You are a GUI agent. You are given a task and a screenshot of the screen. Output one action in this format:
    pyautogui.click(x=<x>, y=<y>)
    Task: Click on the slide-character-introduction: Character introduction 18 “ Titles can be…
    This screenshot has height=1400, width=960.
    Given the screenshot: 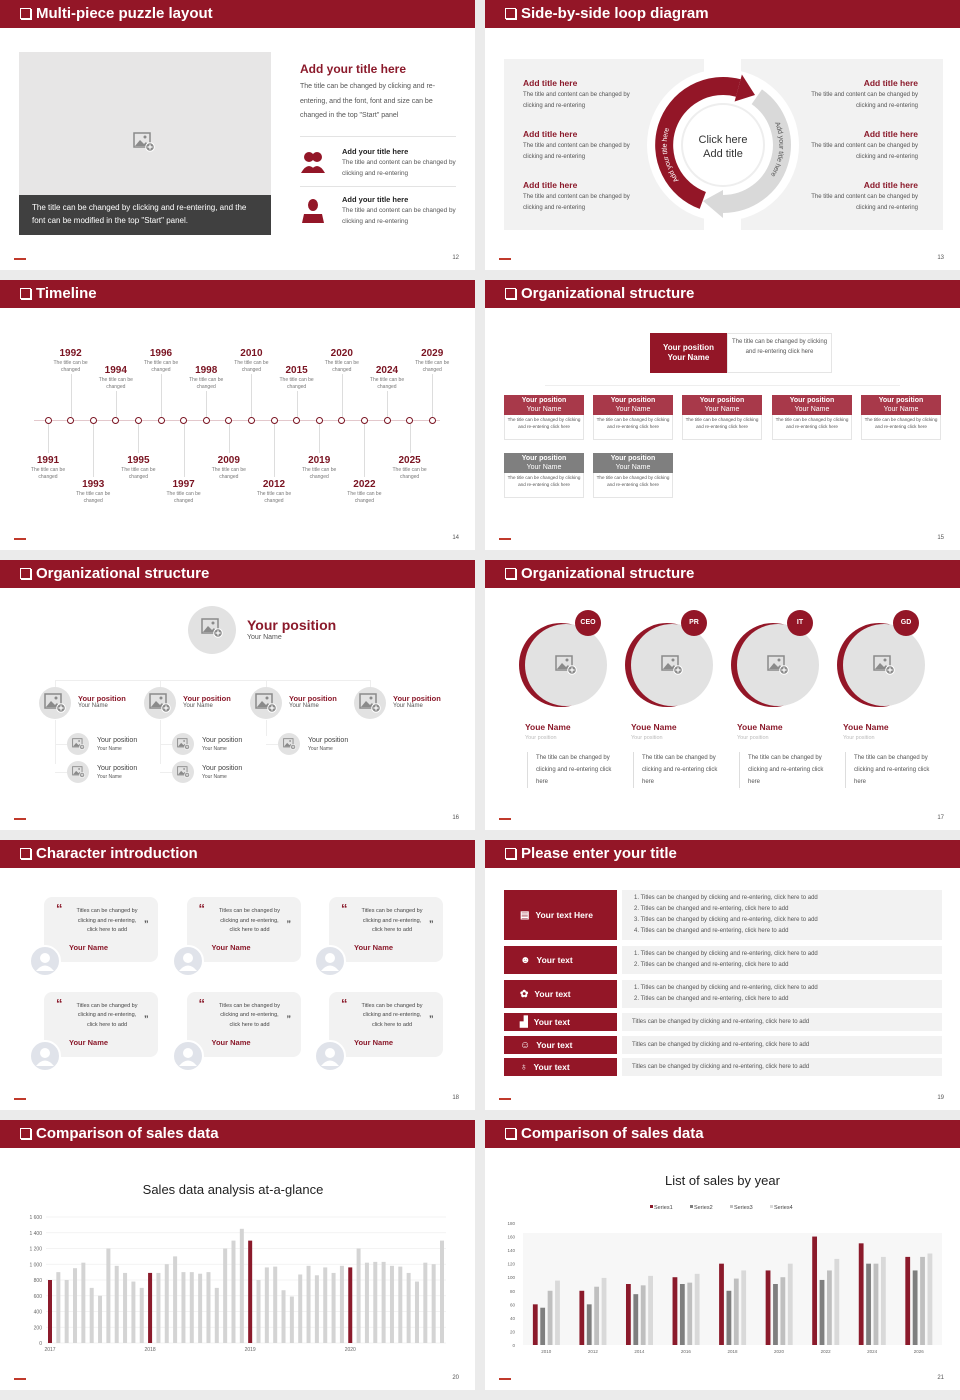 What is the action you would take?
    pyautogui.click(x=237, y=975)
    